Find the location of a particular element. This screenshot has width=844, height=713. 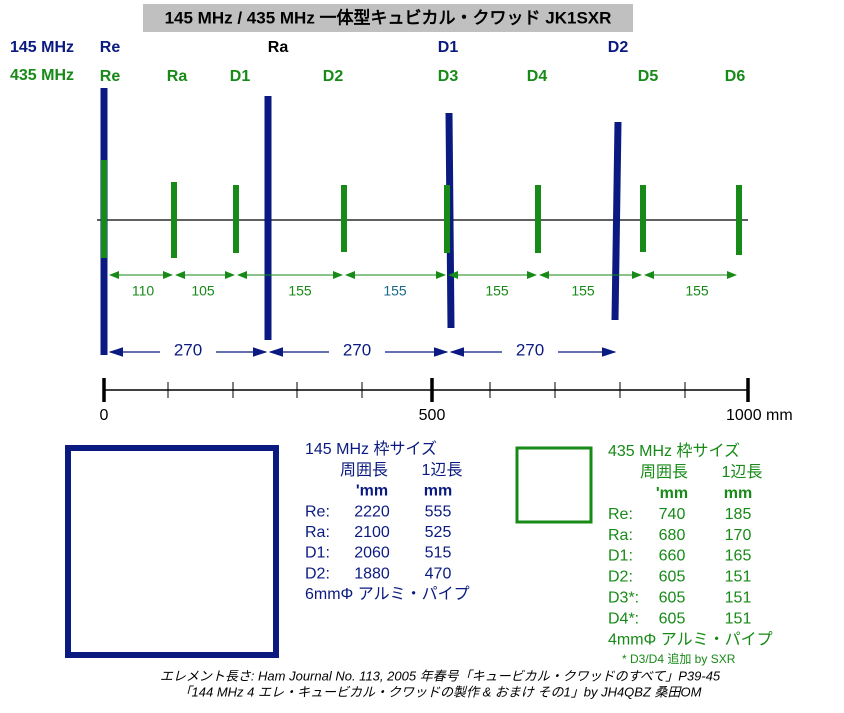

table-title: 145 MHz 枠サイズ is located at coordinates (371, 449).